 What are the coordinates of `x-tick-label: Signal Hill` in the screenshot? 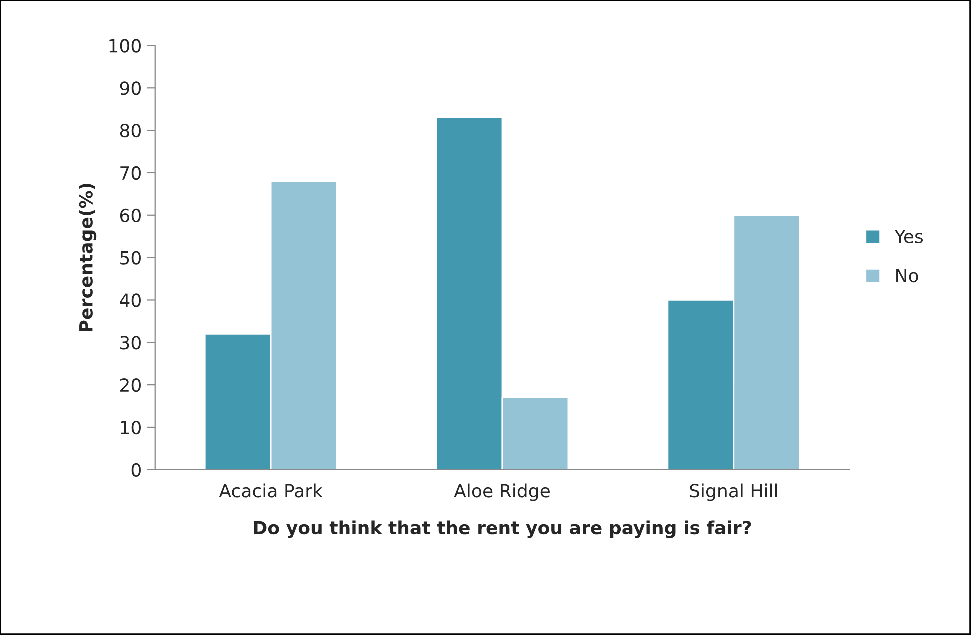 It's located at (734, 493).